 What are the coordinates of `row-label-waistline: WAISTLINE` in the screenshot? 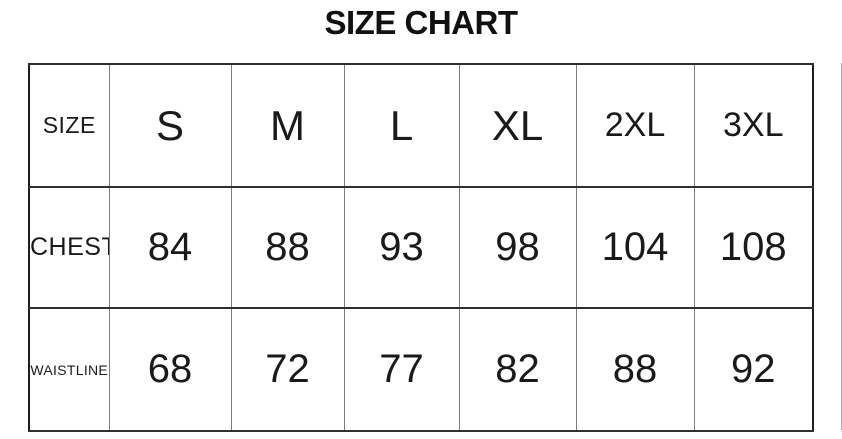 It's located at (69, 369).